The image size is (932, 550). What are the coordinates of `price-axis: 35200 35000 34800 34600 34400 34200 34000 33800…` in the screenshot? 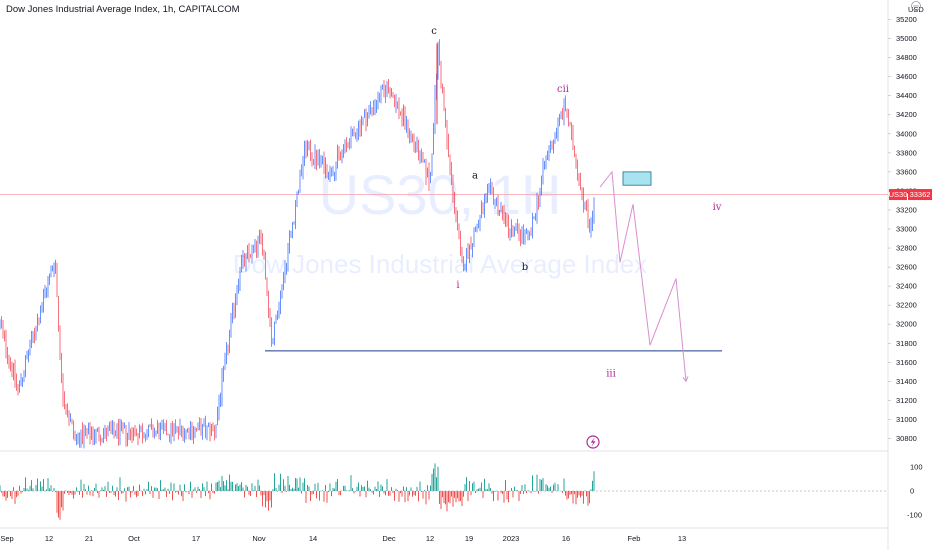 It's located at (902, 229).